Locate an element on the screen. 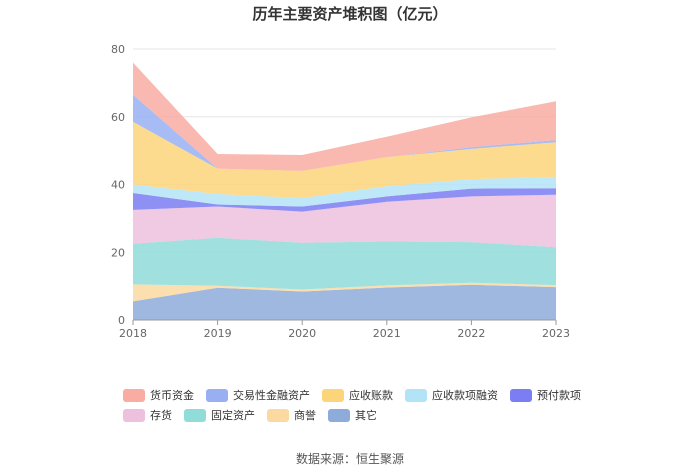  legend-item: 货币资金 is located at coordinates (158, 395).